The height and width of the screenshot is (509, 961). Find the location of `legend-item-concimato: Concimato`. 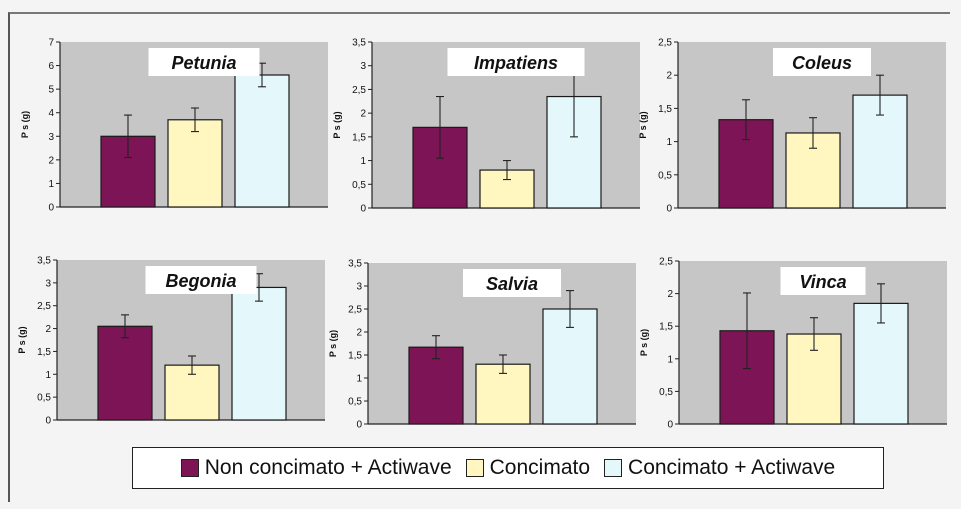

legend-item-concimato: Concimato is located at coordinates (528, 468).